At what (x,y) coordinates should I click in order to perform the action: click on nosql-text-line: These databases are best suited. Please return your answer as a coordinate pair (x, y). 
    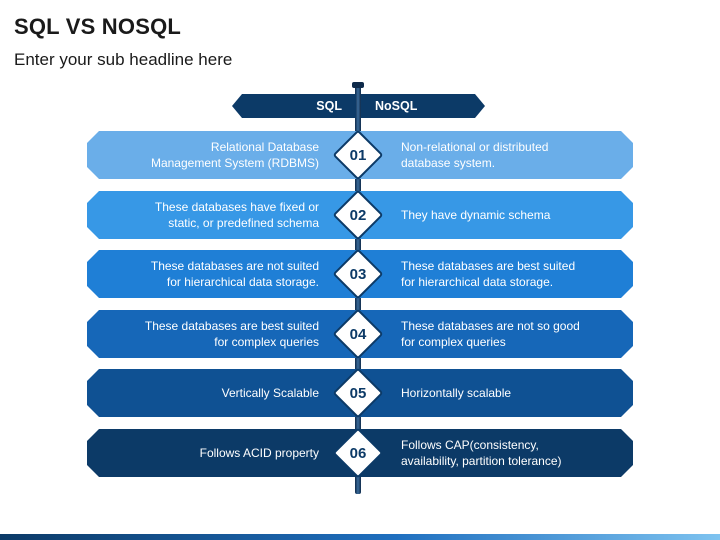
    Looking at the image, I should click on (488, 266).